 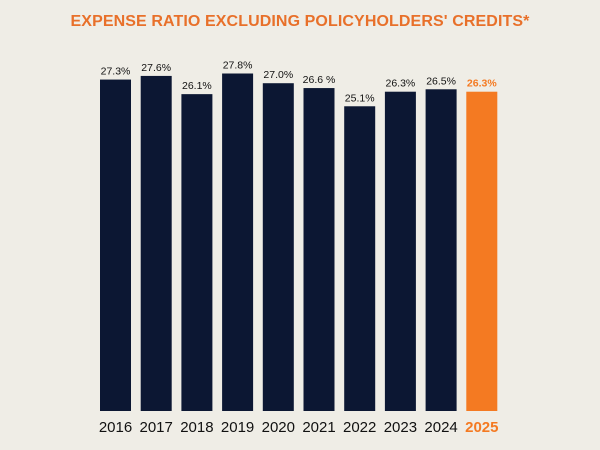 I want to click on bar-2021, so click(x=319, y=250).